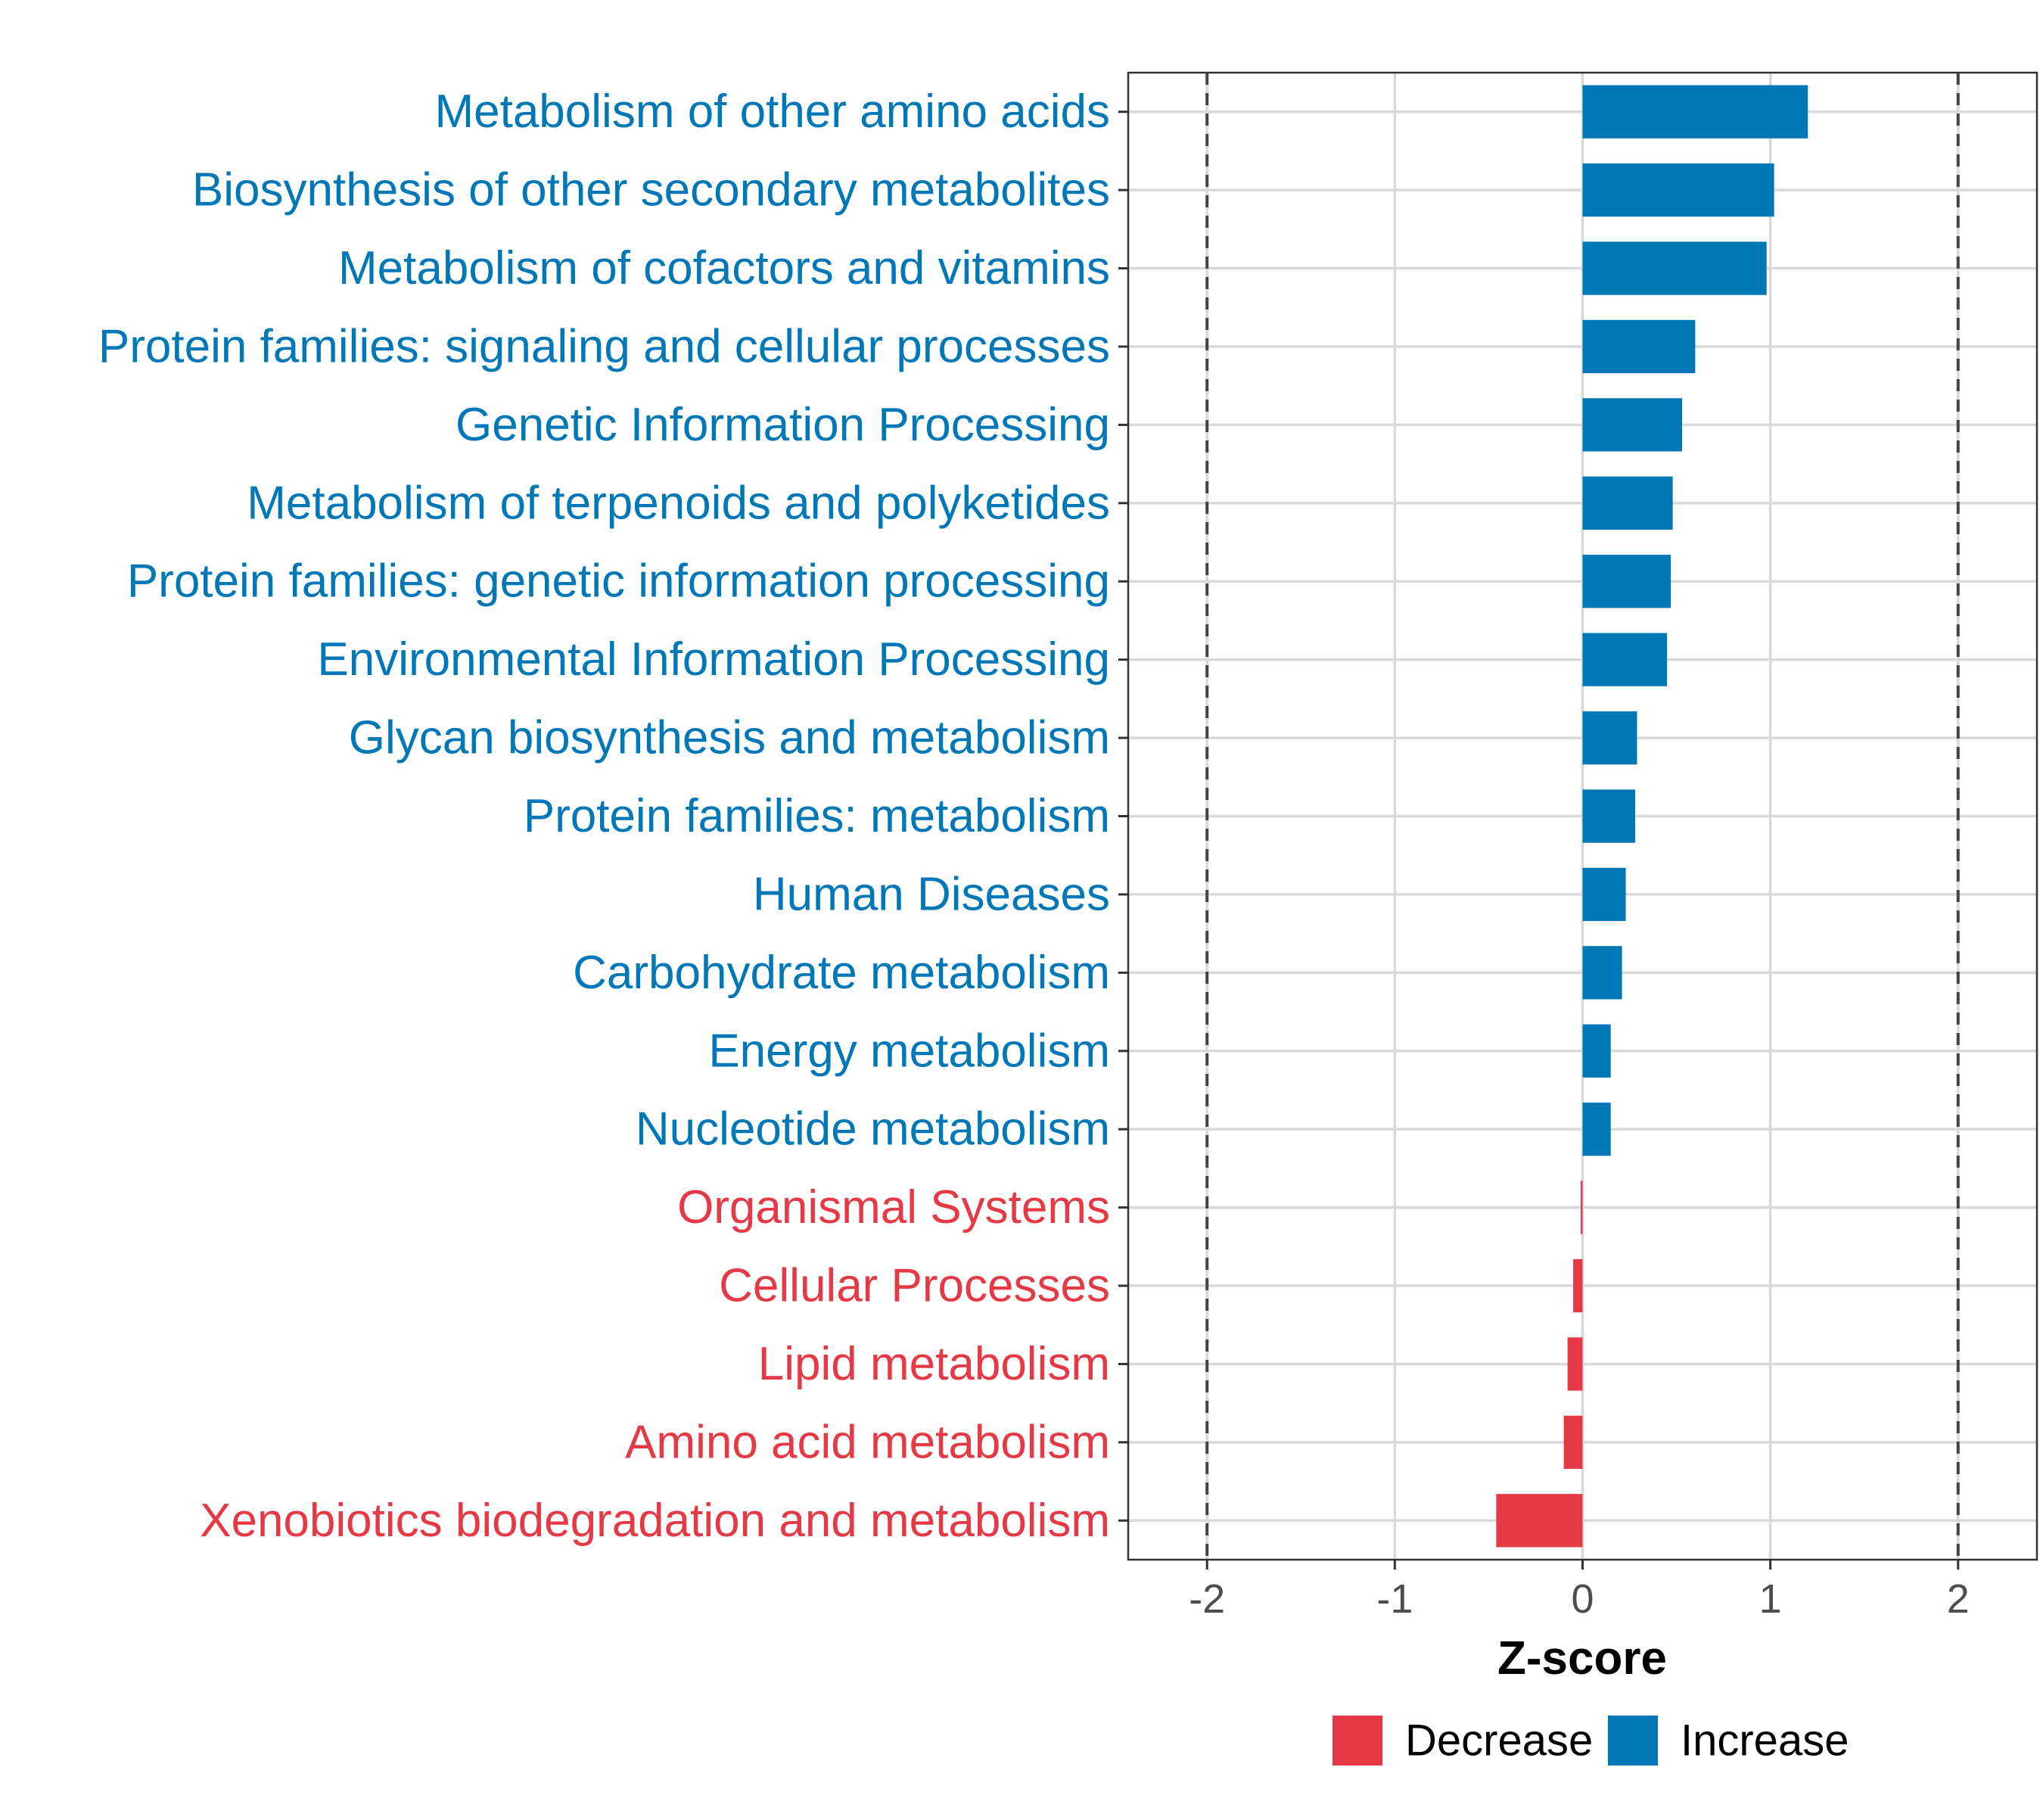 This screenshot has height=1820, width=2043. Describe the element at coordinates (714, 660) in the screenshot. I see `category-label: Environmental Information Processing` at that location.